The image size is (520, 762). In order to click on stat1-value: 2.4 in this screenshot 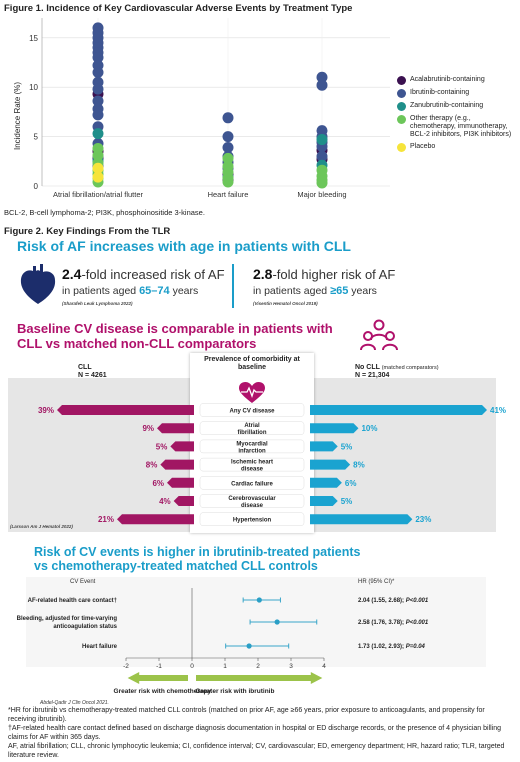, I will do `click(72, 274)`.